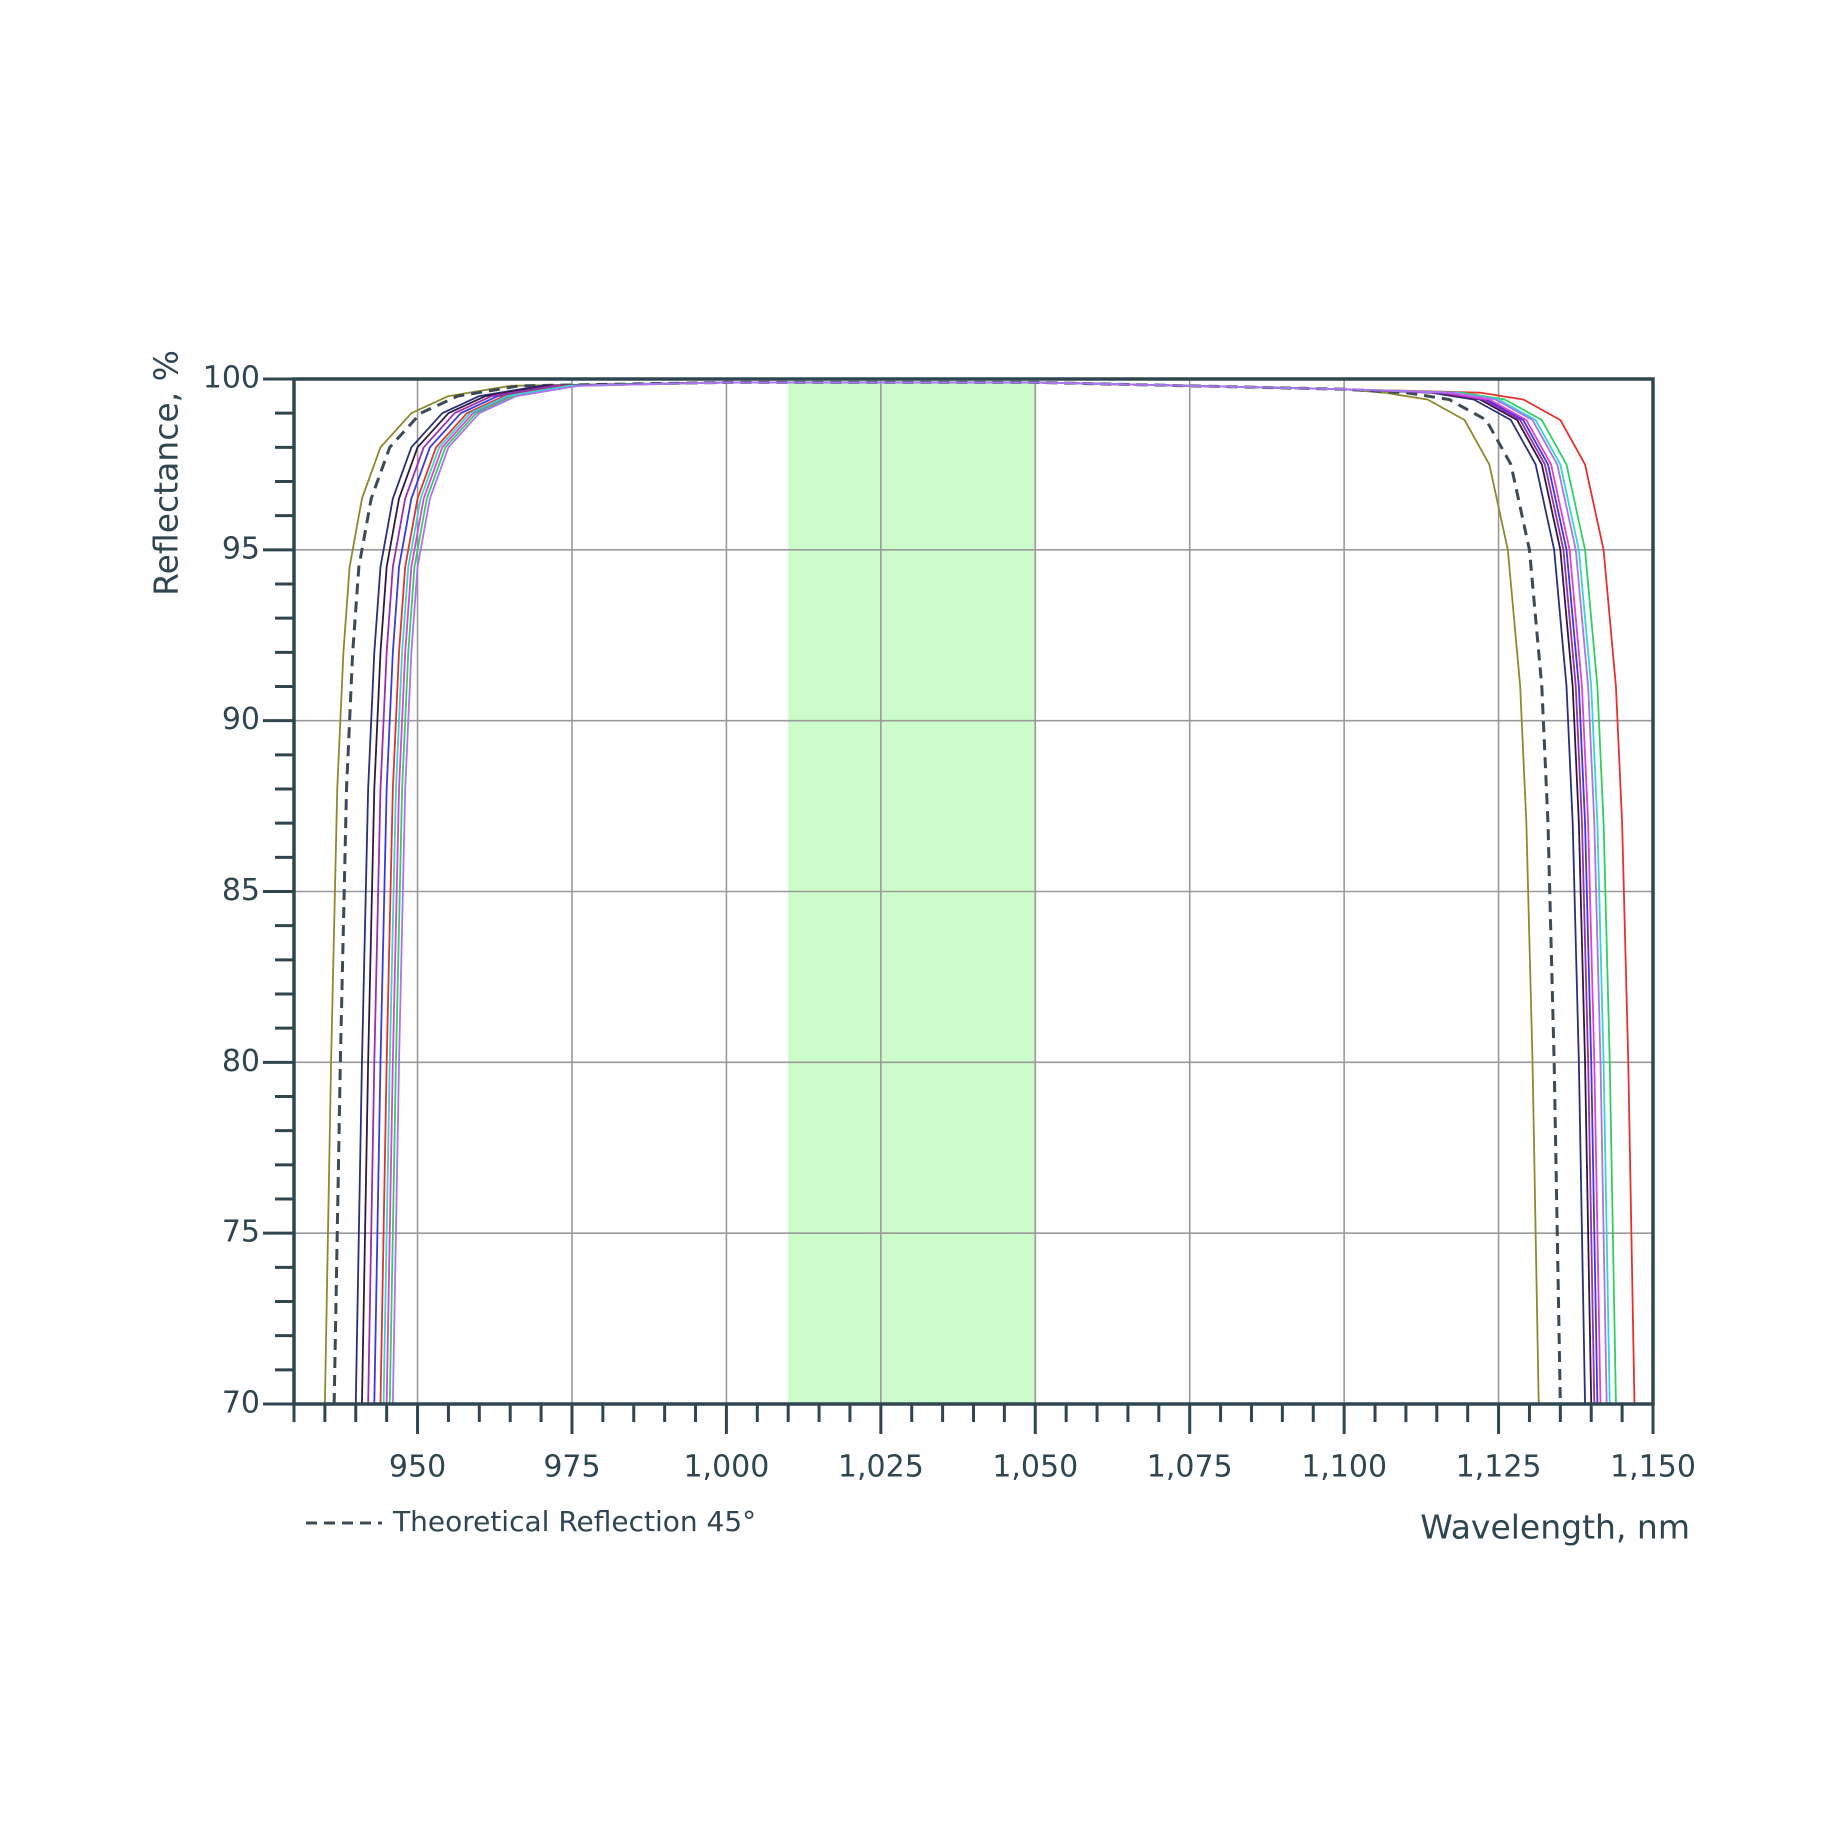 This screenshot has height=1848, width=1848. Describe the element at coordinates (241, 890) in the screenshot. I see `y-tick-label: 85` at that location.